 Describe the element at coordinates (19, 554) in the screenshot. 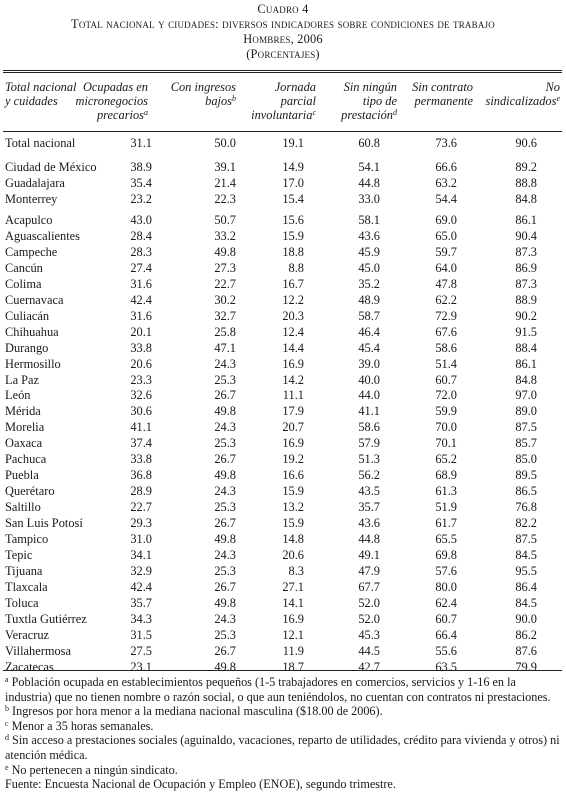

I see `row-label: Tepic` at that location.